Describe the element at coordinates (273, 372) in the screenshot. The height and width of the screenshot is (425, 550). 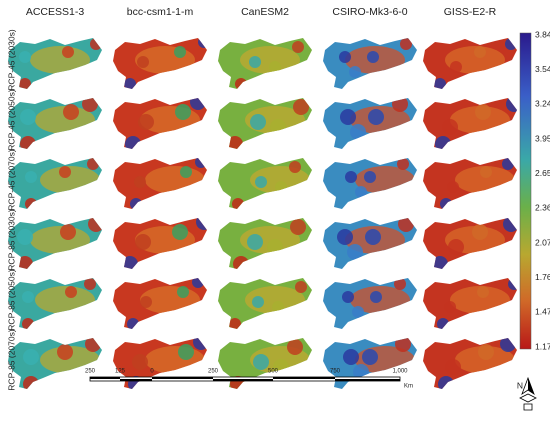
I see `scale-label: 500` at that location.